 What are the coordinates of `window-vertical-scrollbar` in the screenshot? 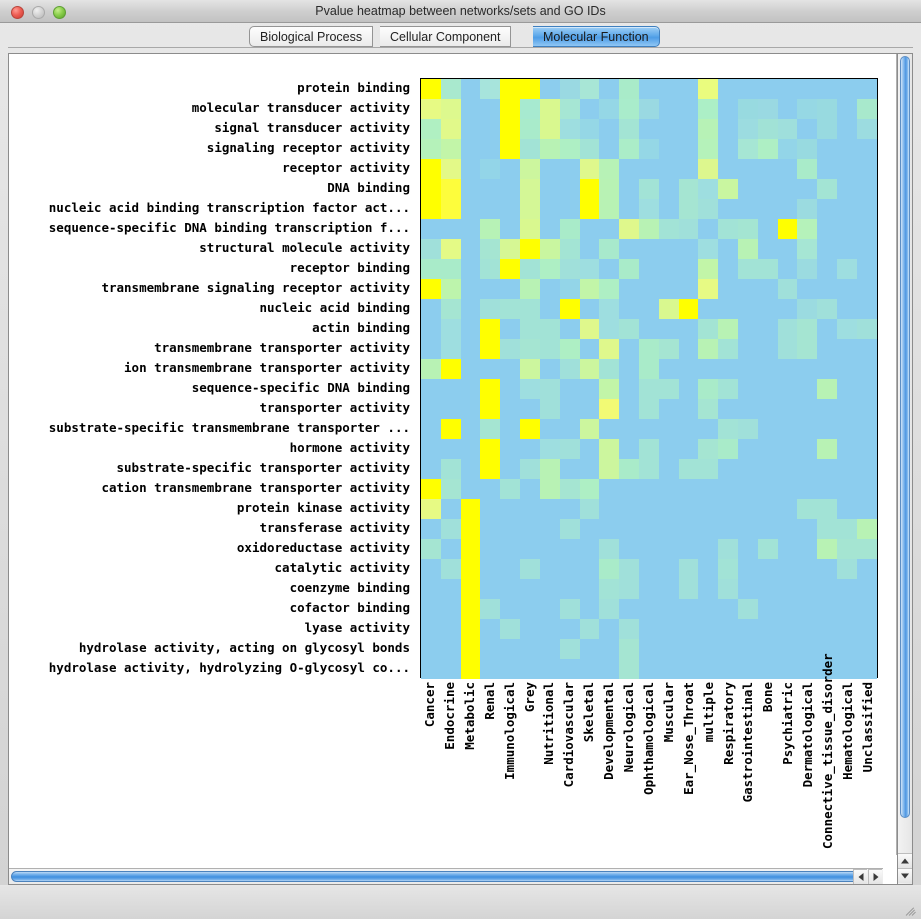 It's located at (905, 469).